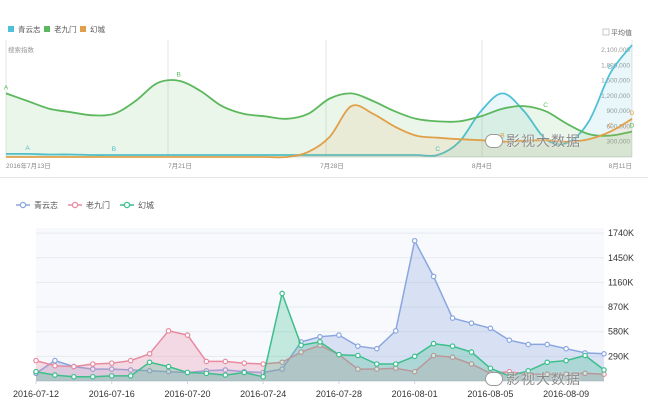  Describe the element at coordinates (615, 50) in the screenshot. I see `y-tick-label: 2,100,000` at that location.